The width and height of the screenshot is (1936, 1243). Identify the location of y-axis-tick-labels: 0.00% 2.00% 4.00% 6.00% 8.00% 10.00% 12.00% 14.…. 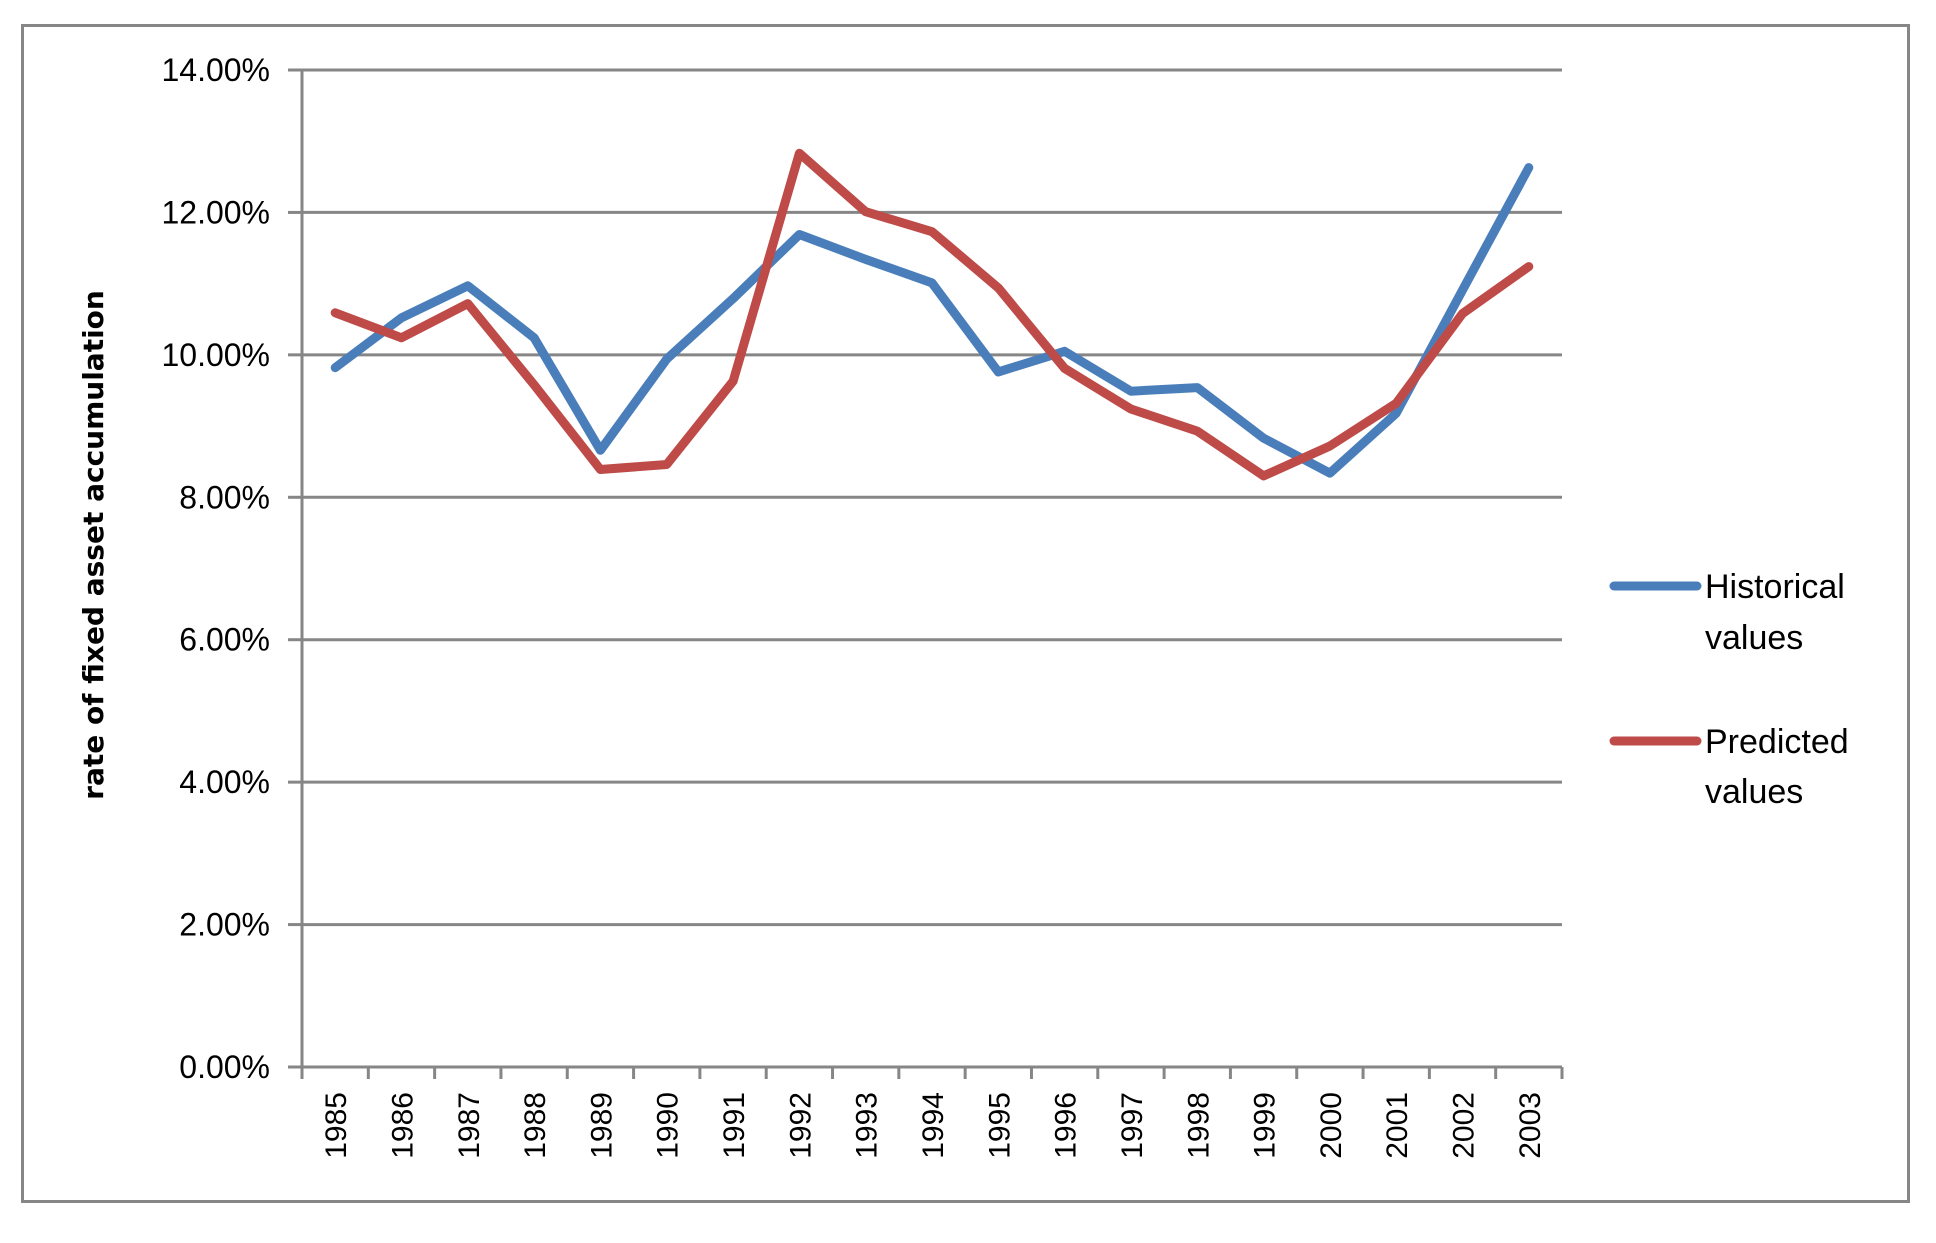
(215, 568).